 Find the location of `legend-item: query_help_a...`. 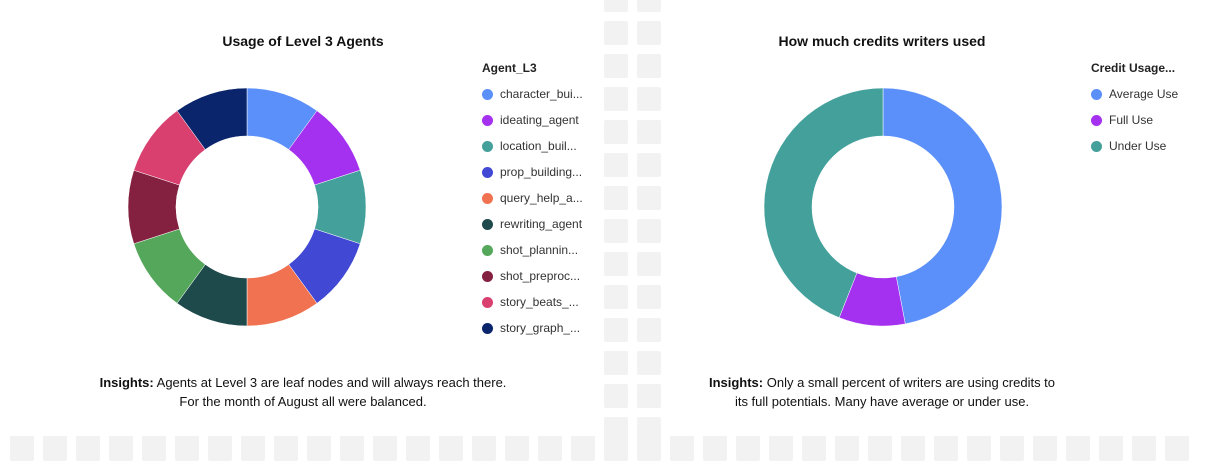

legend-item: query_help_a... is located at coordinates (532, 198).